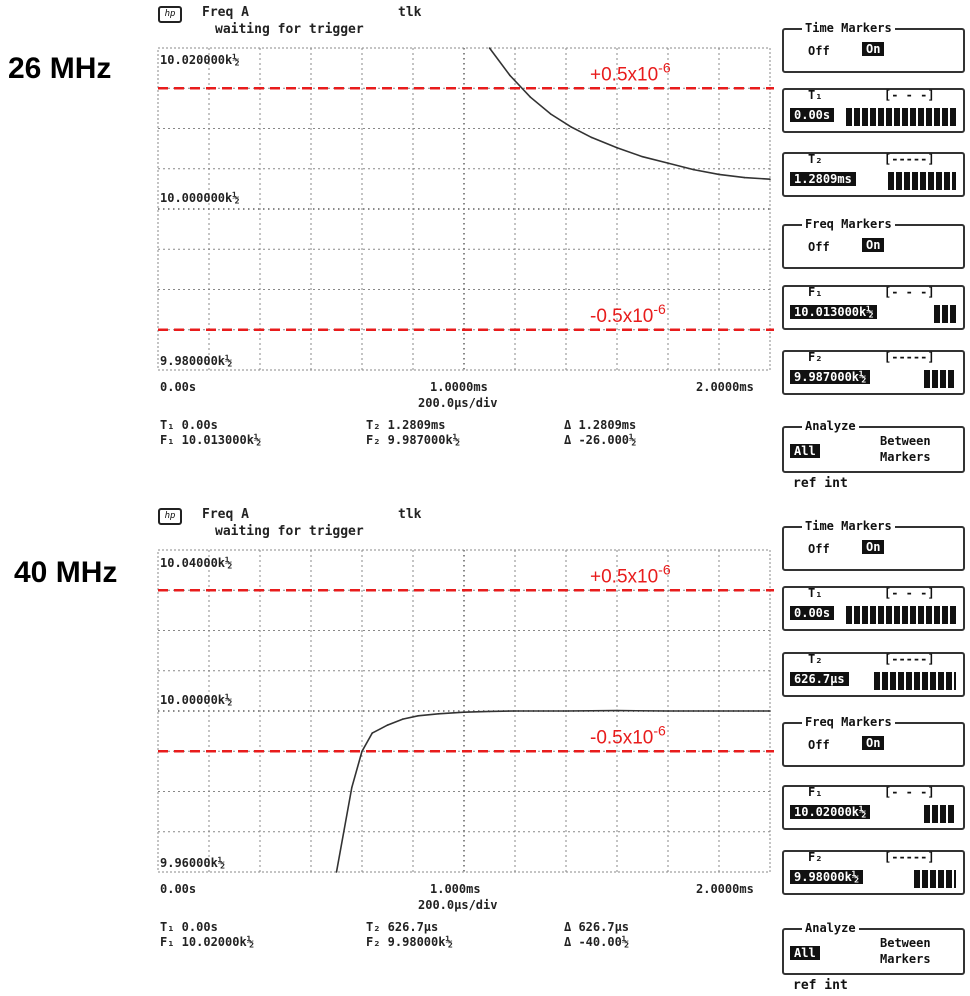 Image resolution: width=970 pixels, height=996 pixels. What do you see at coordinates (909, 857) in the screenshot?
I see `f2-range: [-----]` at bounding box center [909, 857].